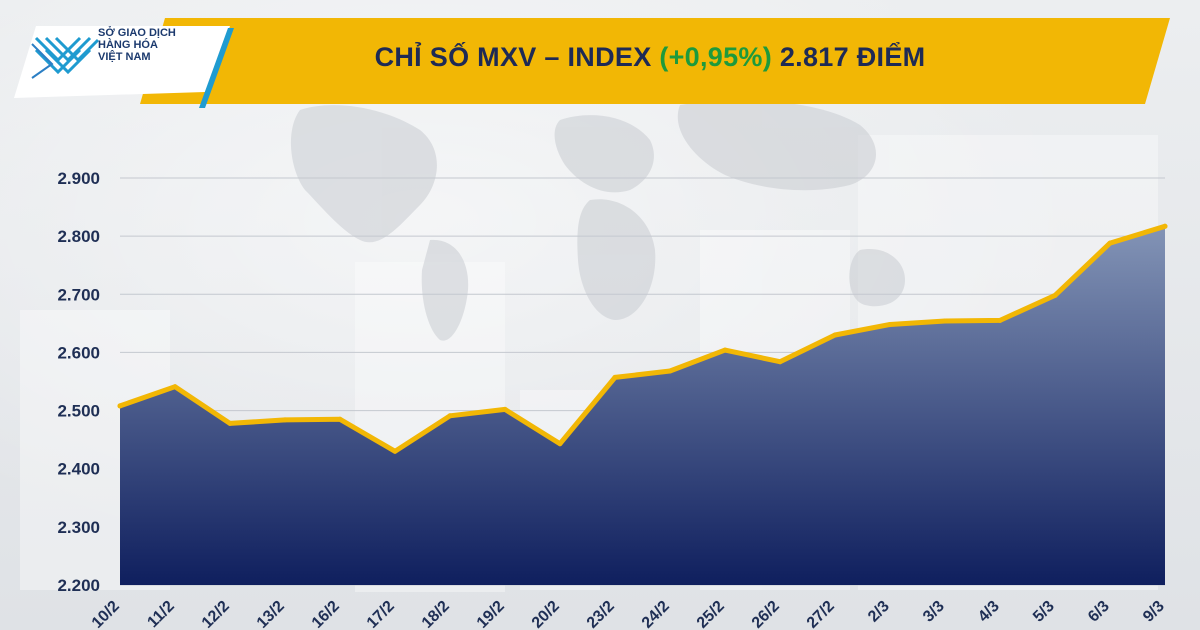 The image size is (1200, 630). I want to click on x-tick-label: 2/3, so click(879, 612).